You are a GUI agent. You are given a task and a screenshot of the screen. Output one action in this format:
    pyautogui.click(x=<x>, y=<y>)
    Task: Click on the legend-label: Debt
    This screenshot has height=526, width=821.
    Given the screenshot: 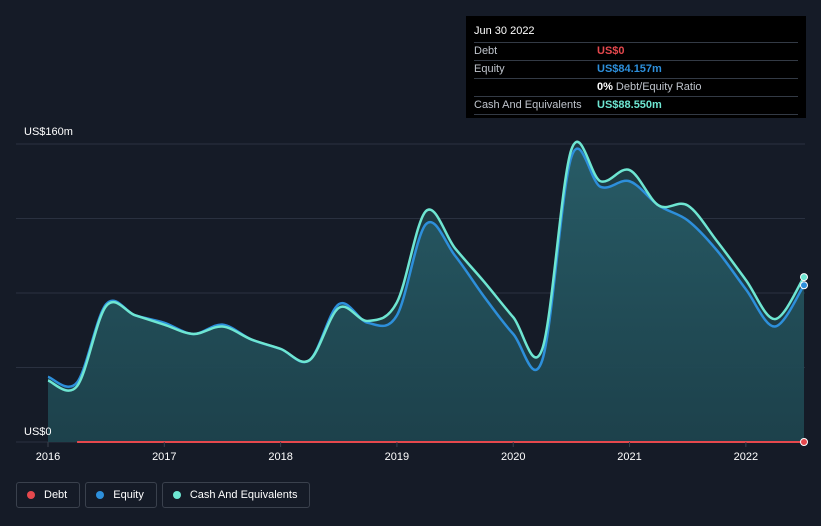 What is the action you would take?
    pyautogui.click(x=56, y=495)
    